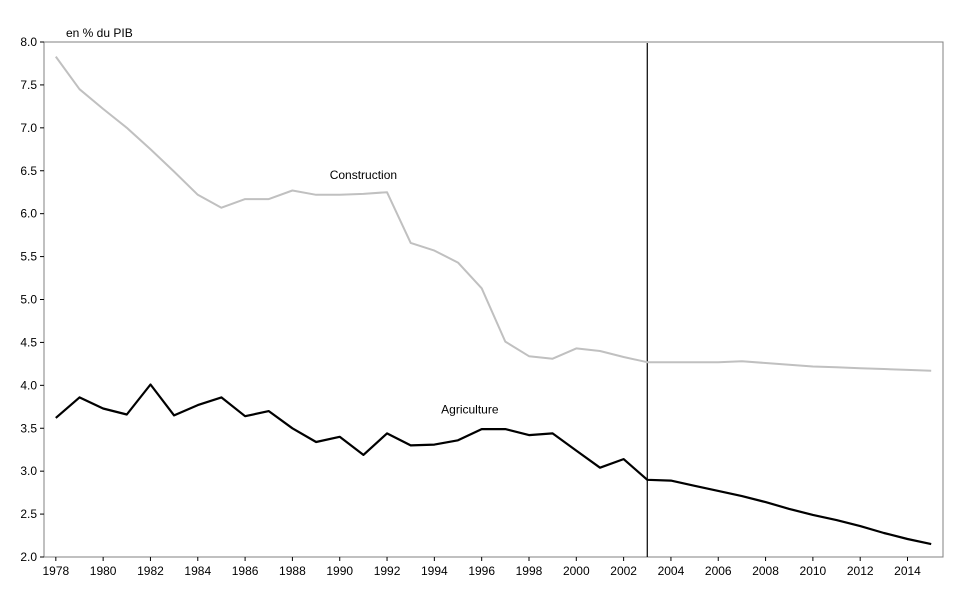 The width and height of the screenshot is (970, 603). I want to click on y-tick-label: 8.0, so click(28, 42).